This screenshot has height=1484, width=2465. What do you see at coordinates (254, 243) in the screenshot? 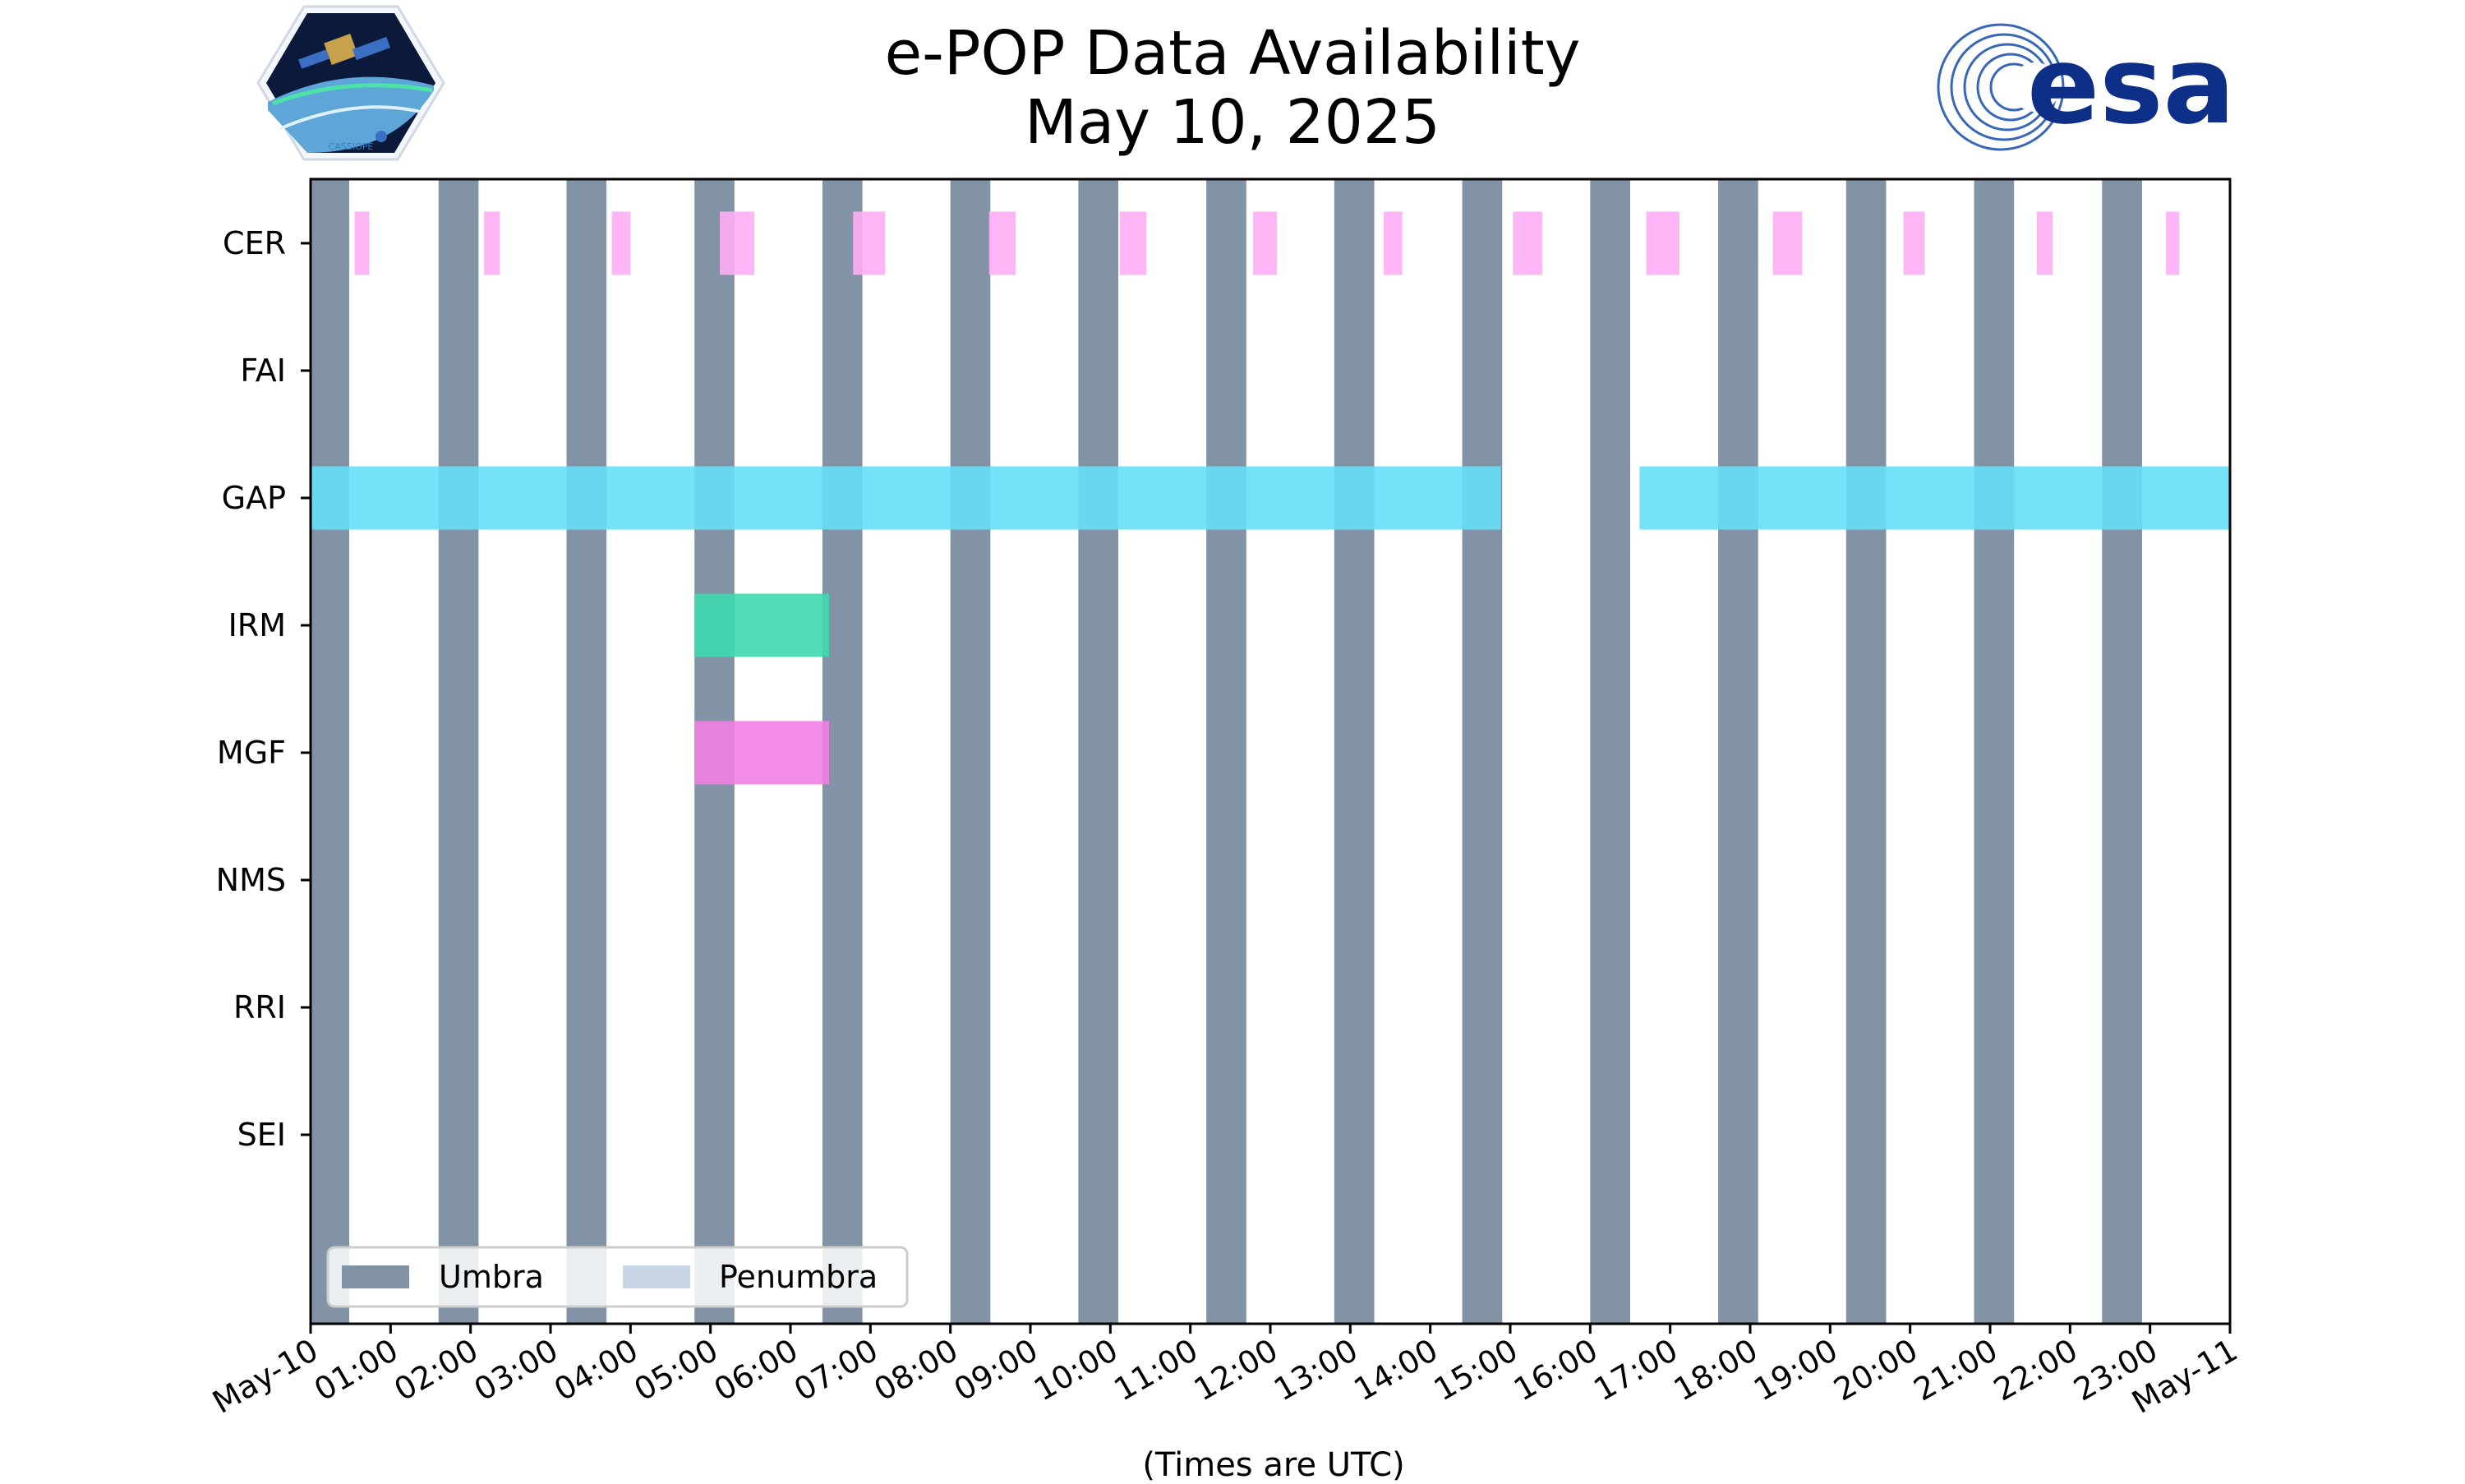
I see `y-tick-label: CER` at bounding box center [254, 243].